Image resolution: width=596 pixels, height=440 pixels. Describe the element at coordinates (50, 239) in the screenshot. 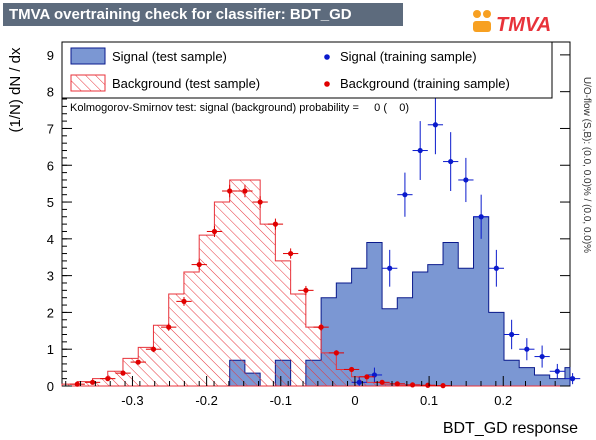

I see `y-tick-label: 4` at that location.